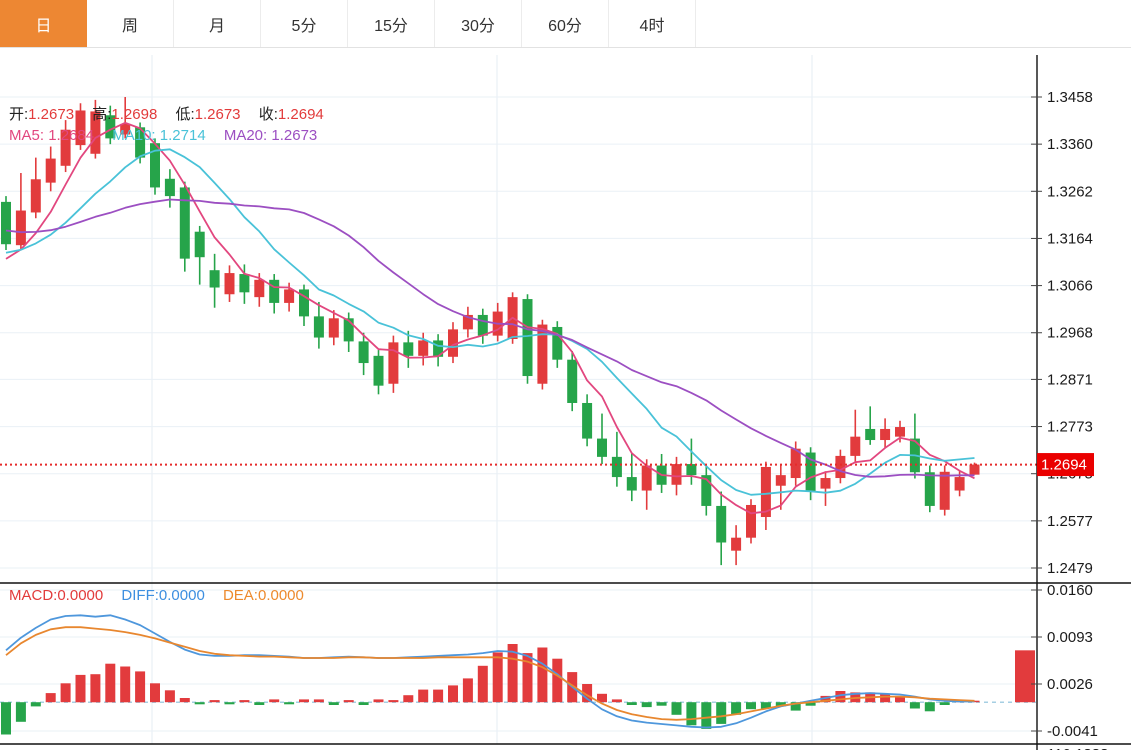 The image size is (1131, 750). I want to click on ma10-label: MA10:, so click(134, 135).